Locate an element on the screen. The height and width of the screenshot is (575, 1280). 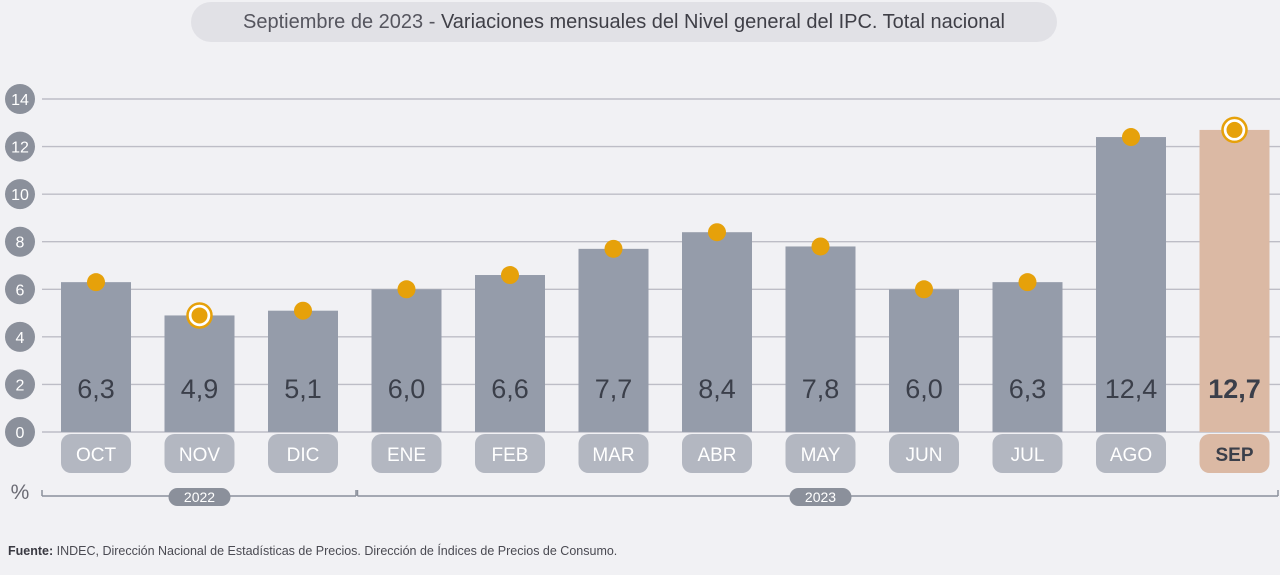
bar-value-label: 6,6 is located at coordinates (510, 389).